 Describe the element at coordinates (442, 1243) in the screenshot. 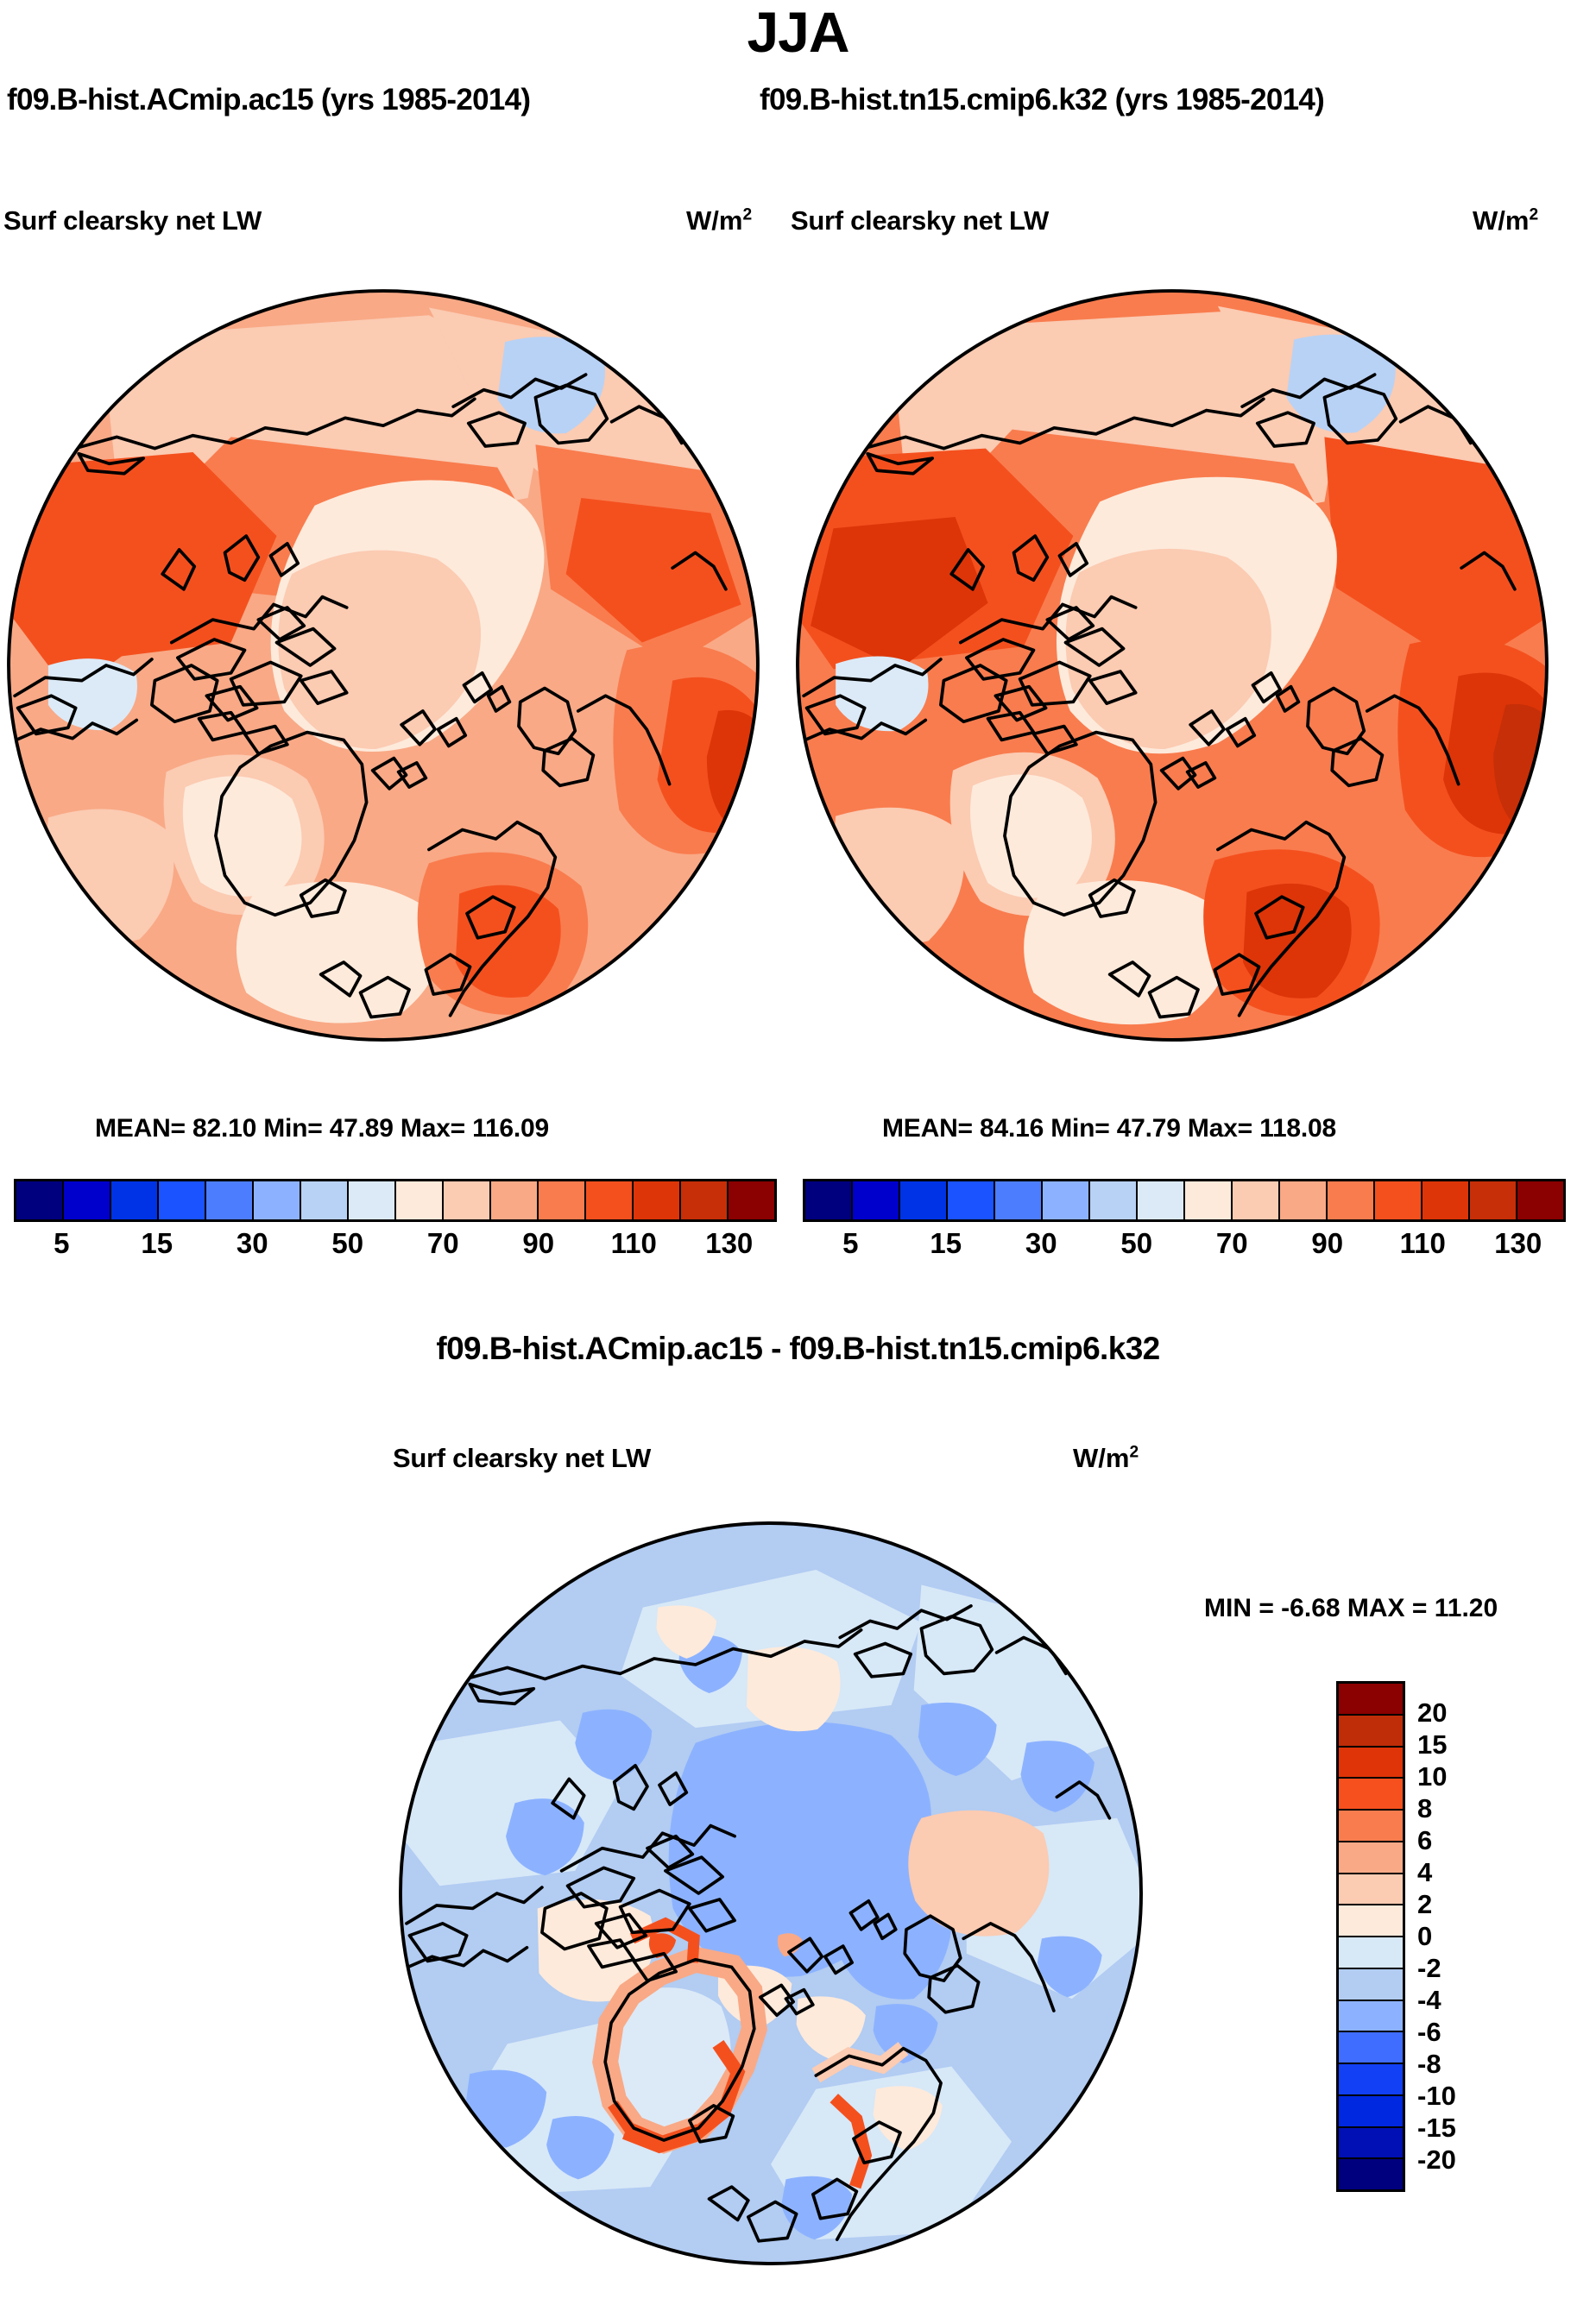

I see `left-colorbar-tick: 70` at that location.